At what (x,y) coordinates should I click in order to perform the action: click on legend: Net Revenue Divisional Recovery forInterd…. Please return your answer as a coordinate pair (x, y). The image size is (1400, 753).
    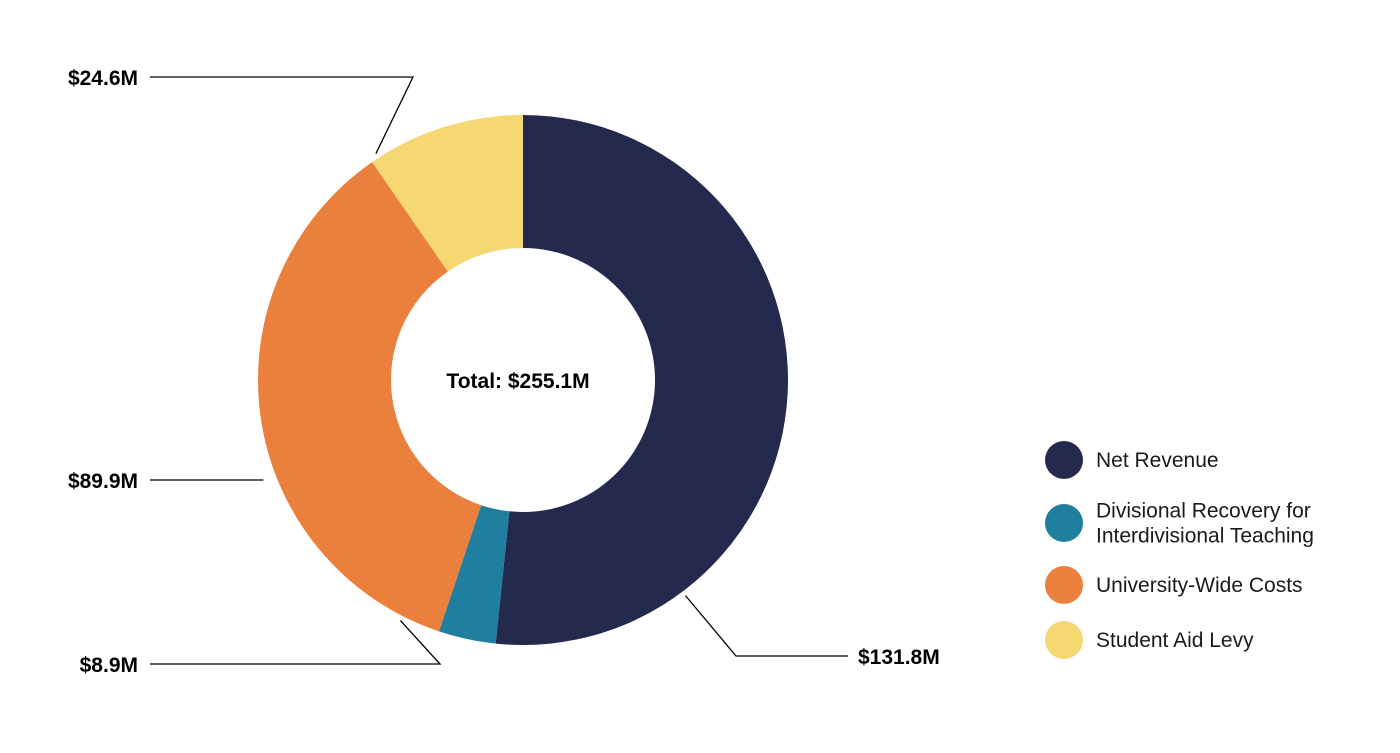
    Looking at the image, I should click on (1179, 550).